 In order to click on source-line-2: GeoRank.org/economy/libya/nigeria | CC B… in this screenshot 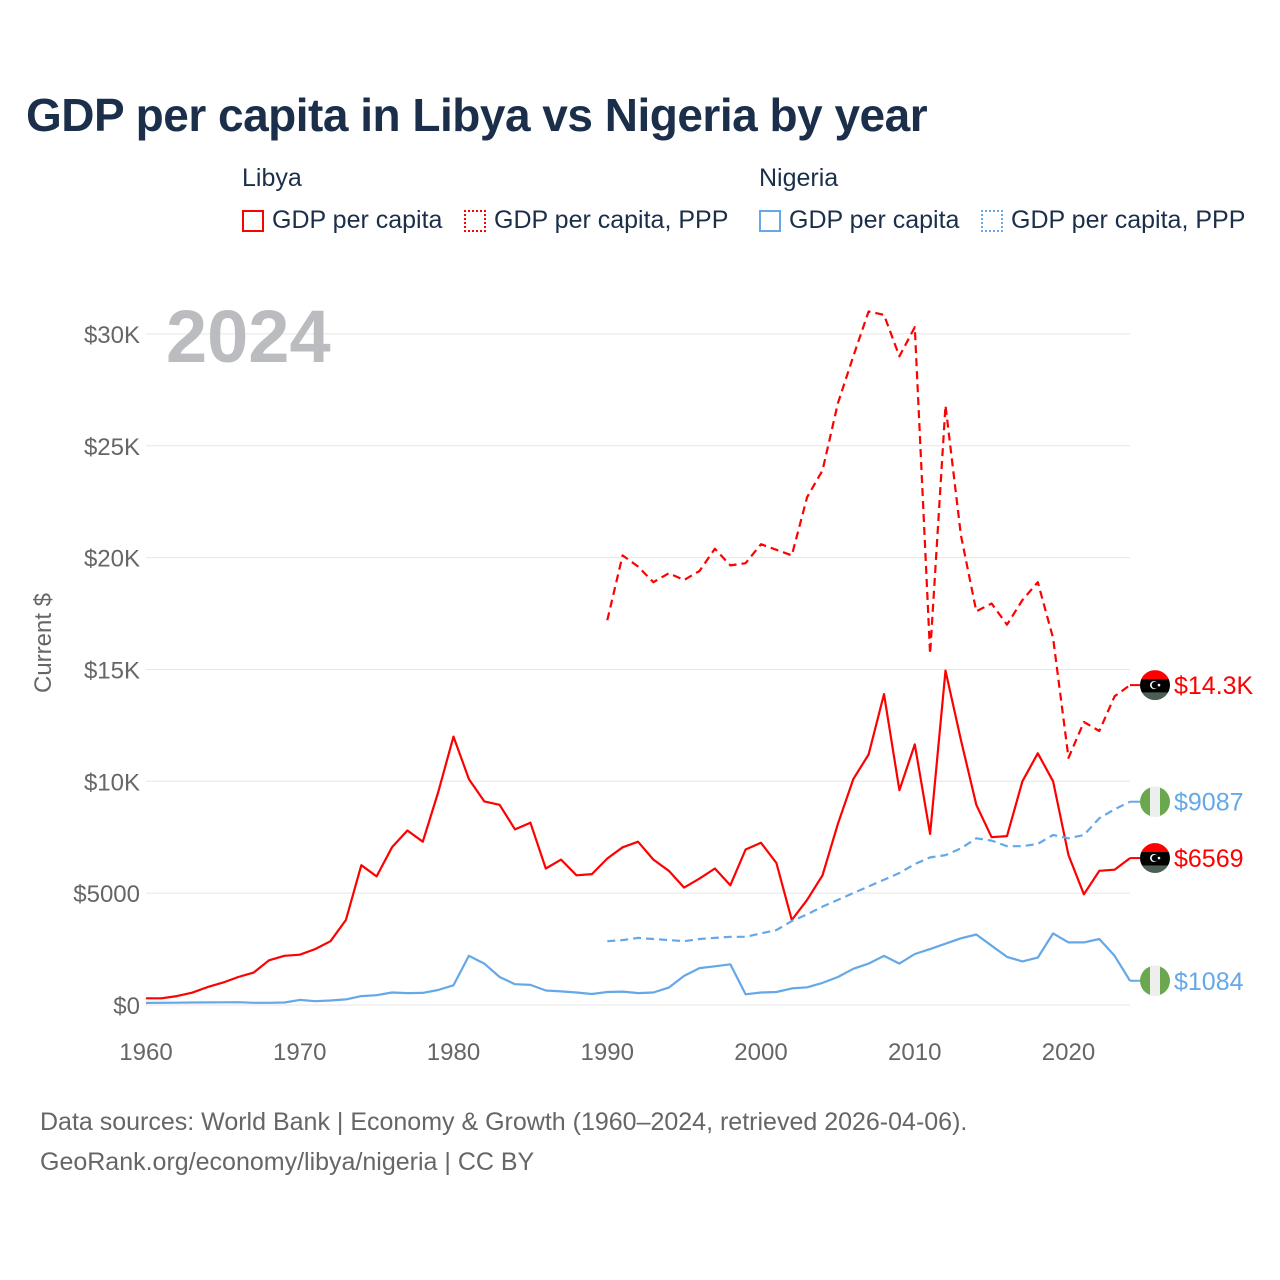, I will do `click(287, 1162)`.